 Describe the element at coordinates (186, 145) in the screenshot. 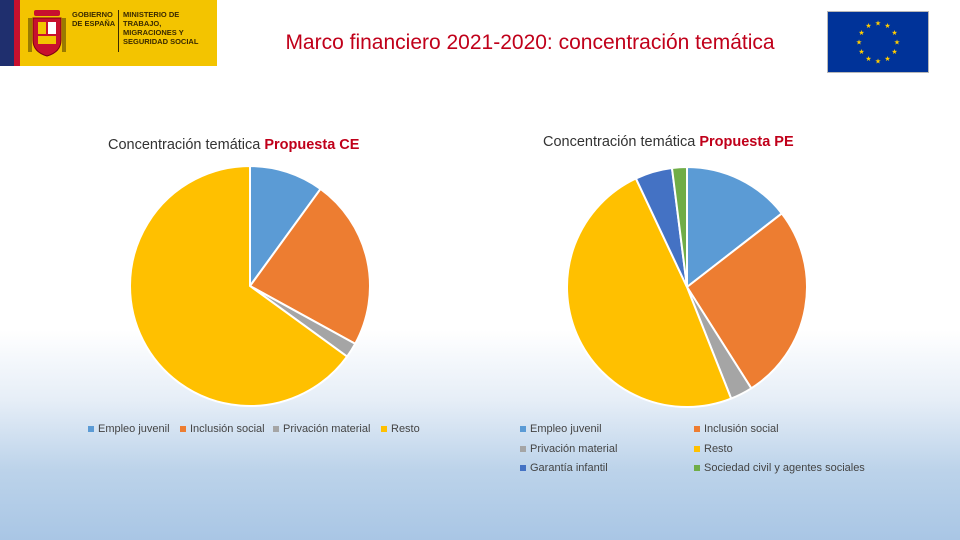

I see `chart-title-ce-prefix: Concentración temática` at that location.